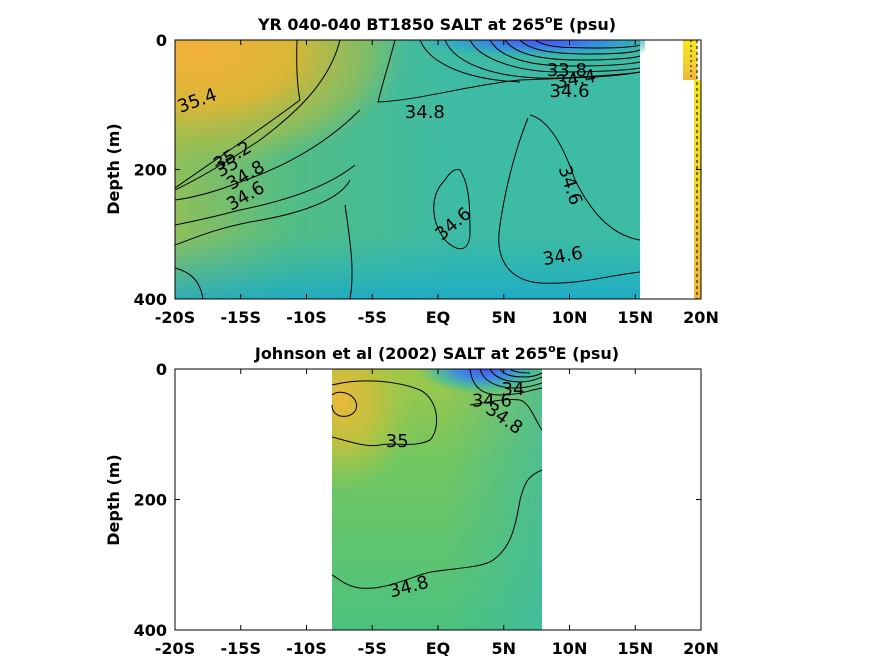 The width and height of the screenshot is (875, 656). Describe the element at coordinates (306, 317) in the screenshot. I see `top-x-tick-label: -10S` at that location.